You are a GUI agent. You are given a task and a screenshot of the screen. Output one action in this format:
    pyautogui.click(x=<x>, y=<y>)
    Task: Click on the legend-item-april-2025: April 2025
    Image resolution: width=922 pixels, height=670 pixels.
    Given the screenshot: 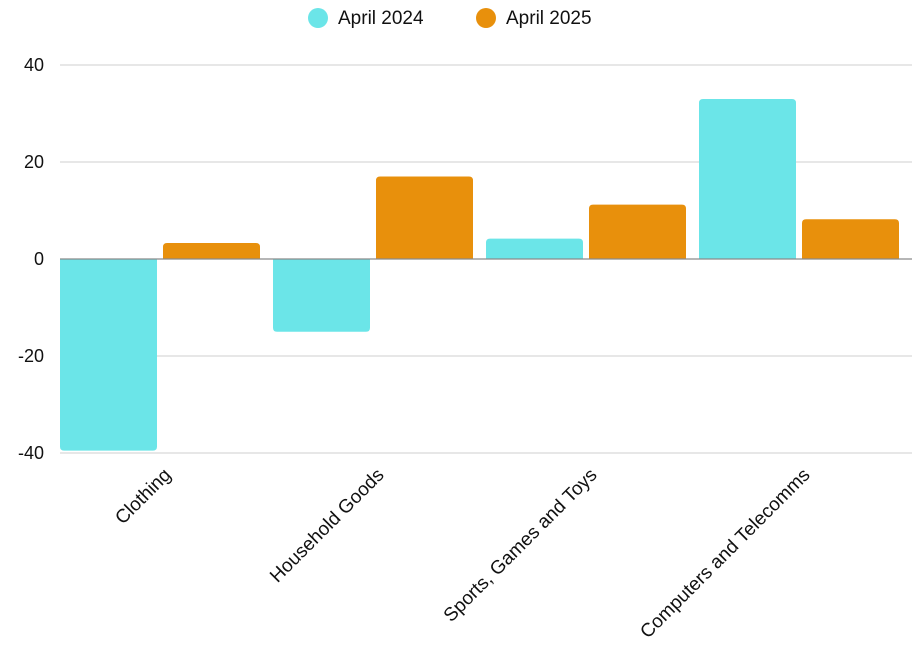 What is the action you would take?
    pyautogui.click(x=534, y=18)
    